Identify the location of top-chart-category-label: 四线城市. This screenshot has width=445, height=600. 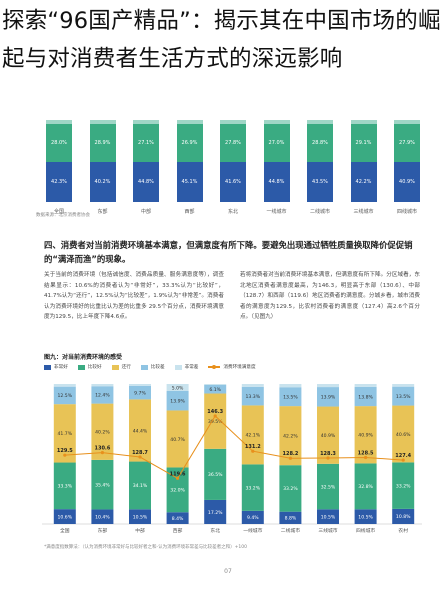
(406, 212).